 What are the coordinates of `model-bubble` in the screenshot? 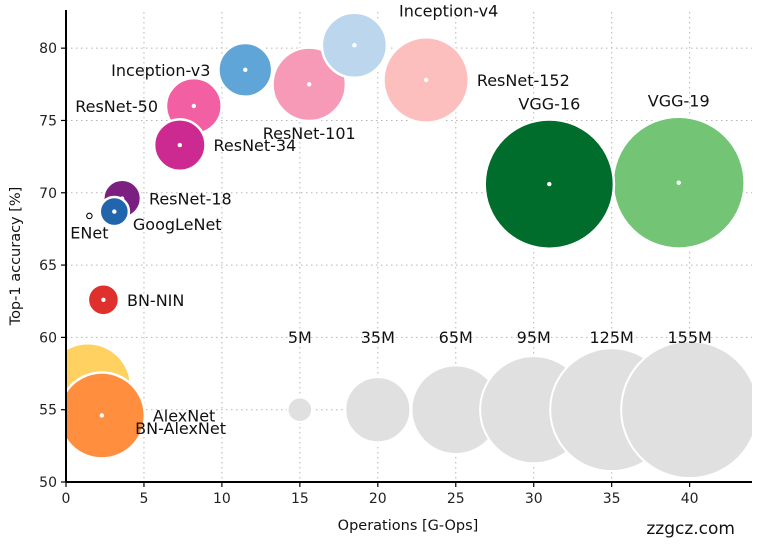 It's located at (106, 415).